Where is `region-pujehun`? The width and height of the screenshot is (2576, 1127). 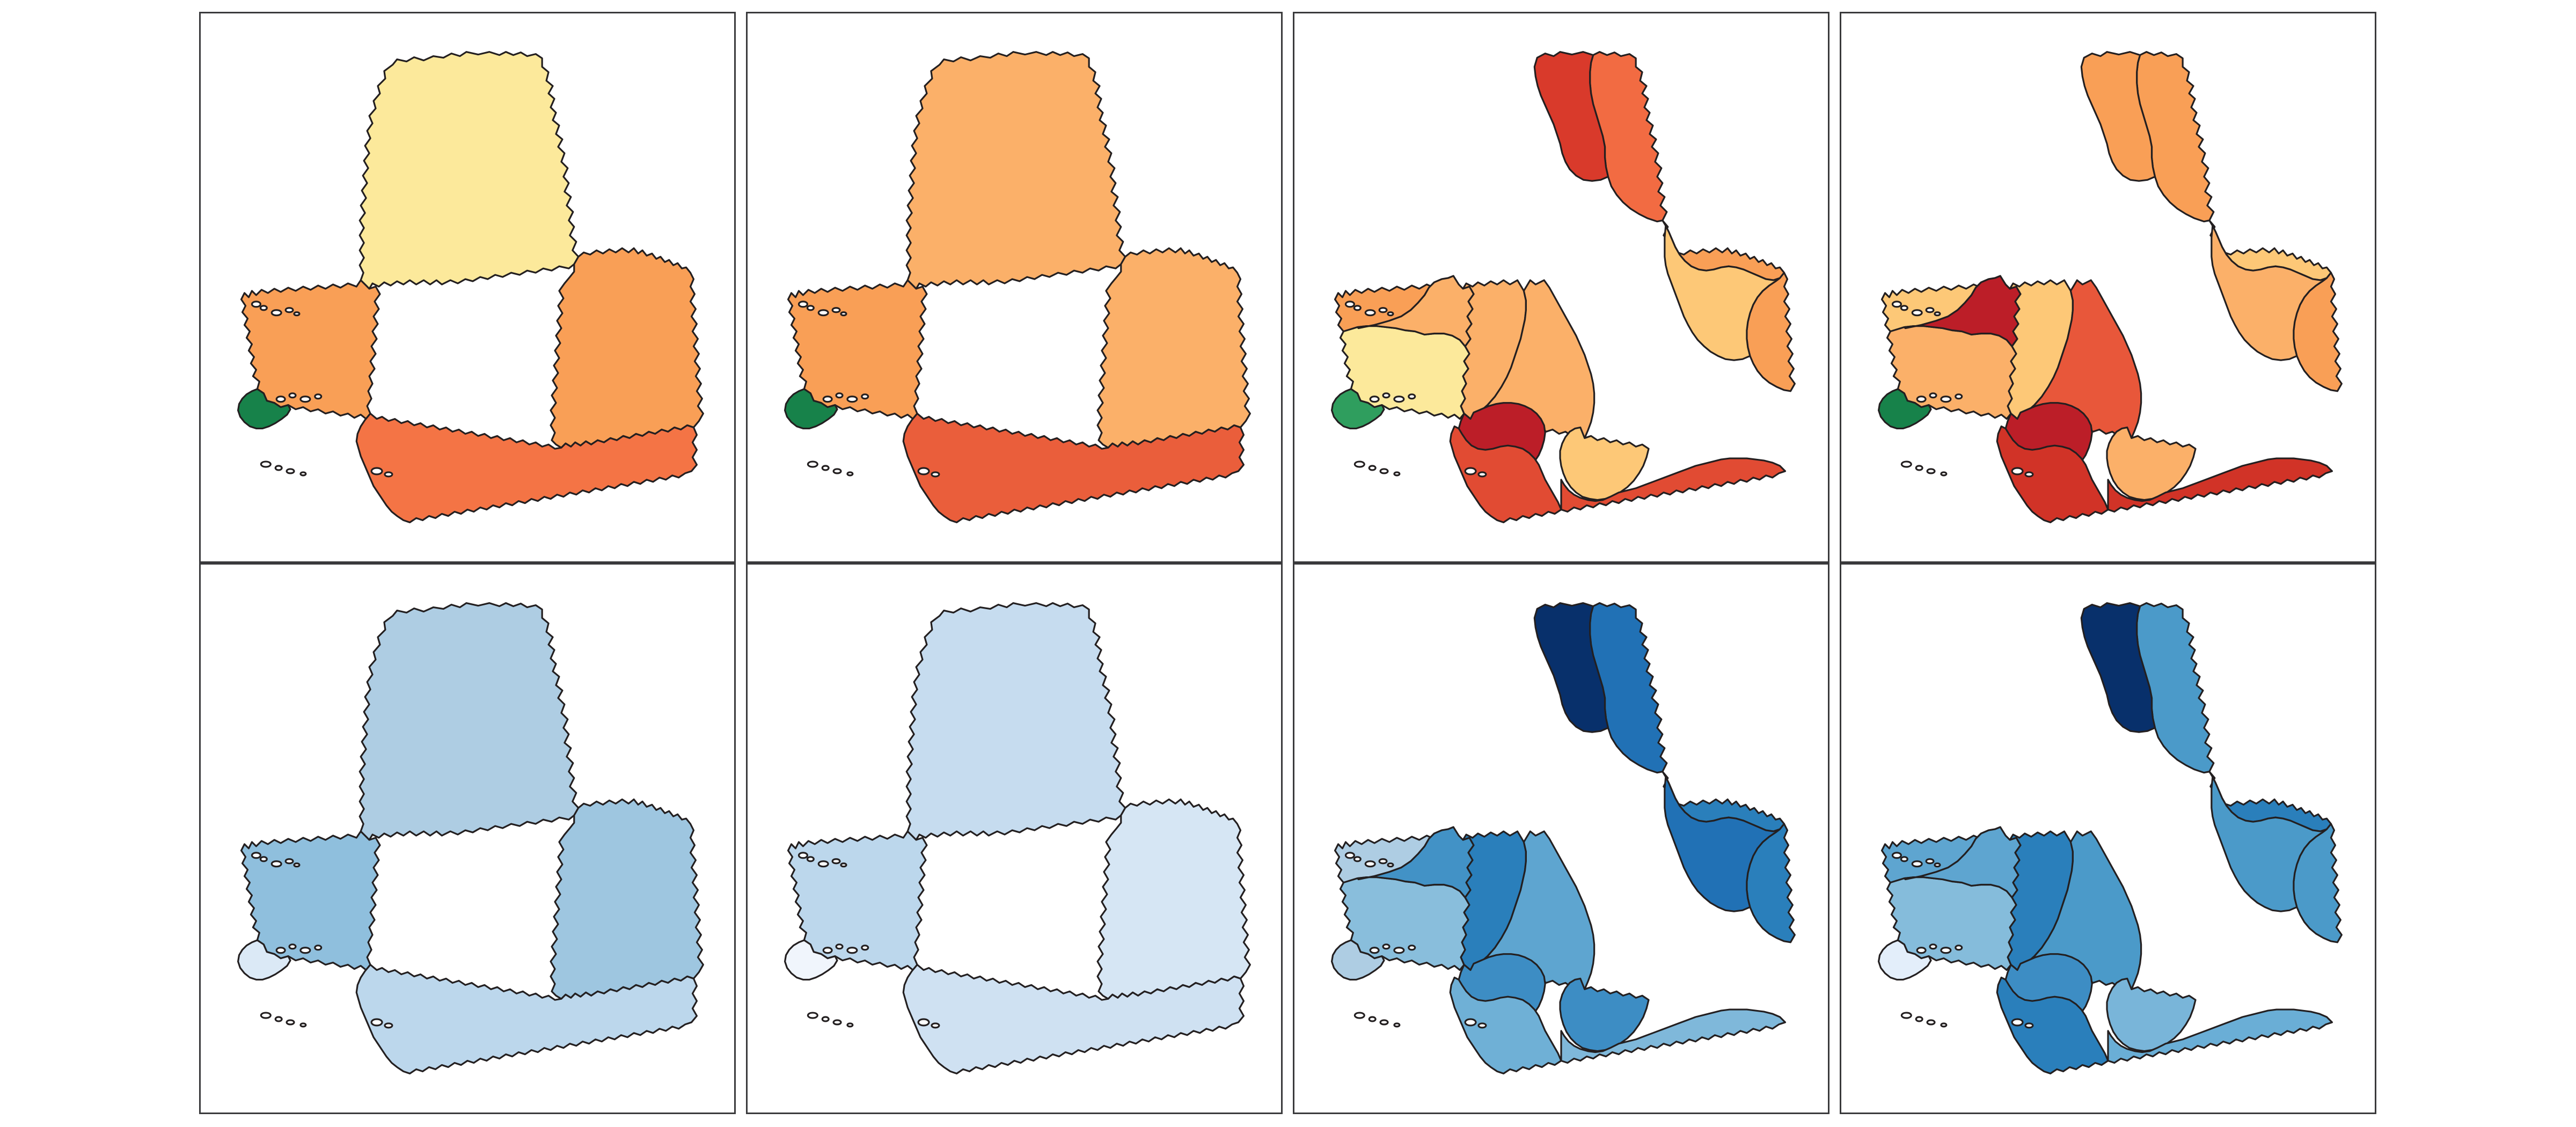
region-pujehun is located at coordinates (2220, 484).